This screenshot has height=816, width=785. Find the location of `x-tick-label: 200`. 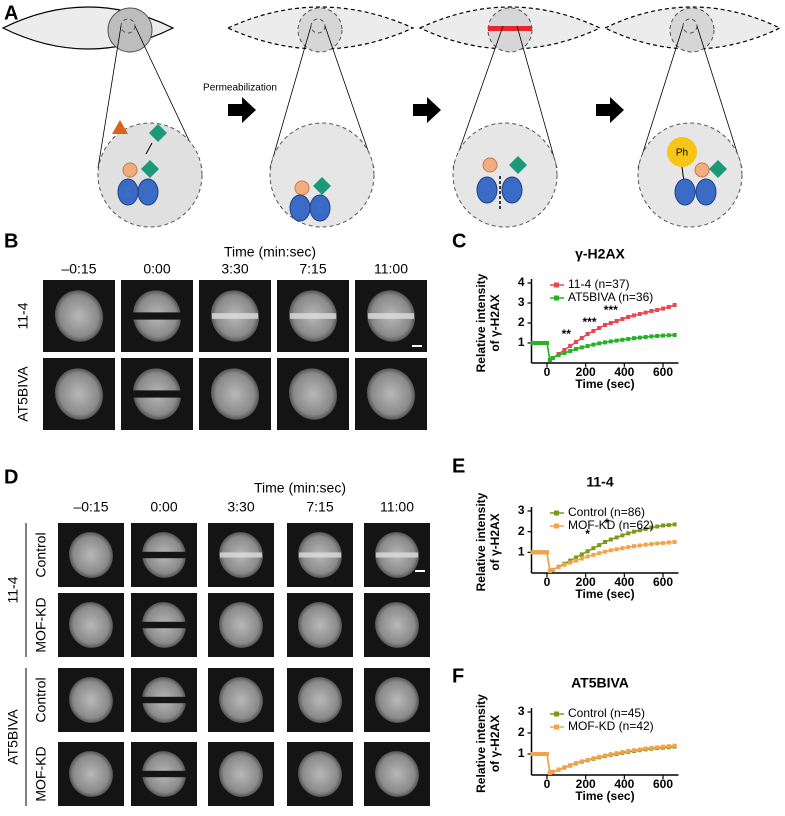

x-tick-label: 200 is located at coordinates (586, 582).